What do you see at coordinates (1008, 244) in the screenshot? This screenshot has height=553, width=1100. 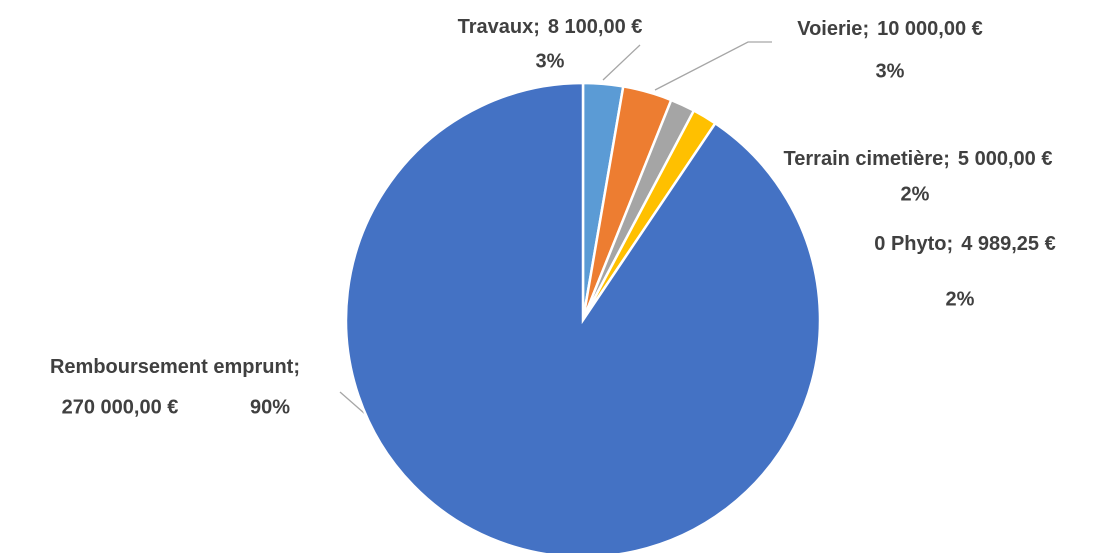 I see `value-label: 4 989,25 €` at bounding box center [1008, 244].